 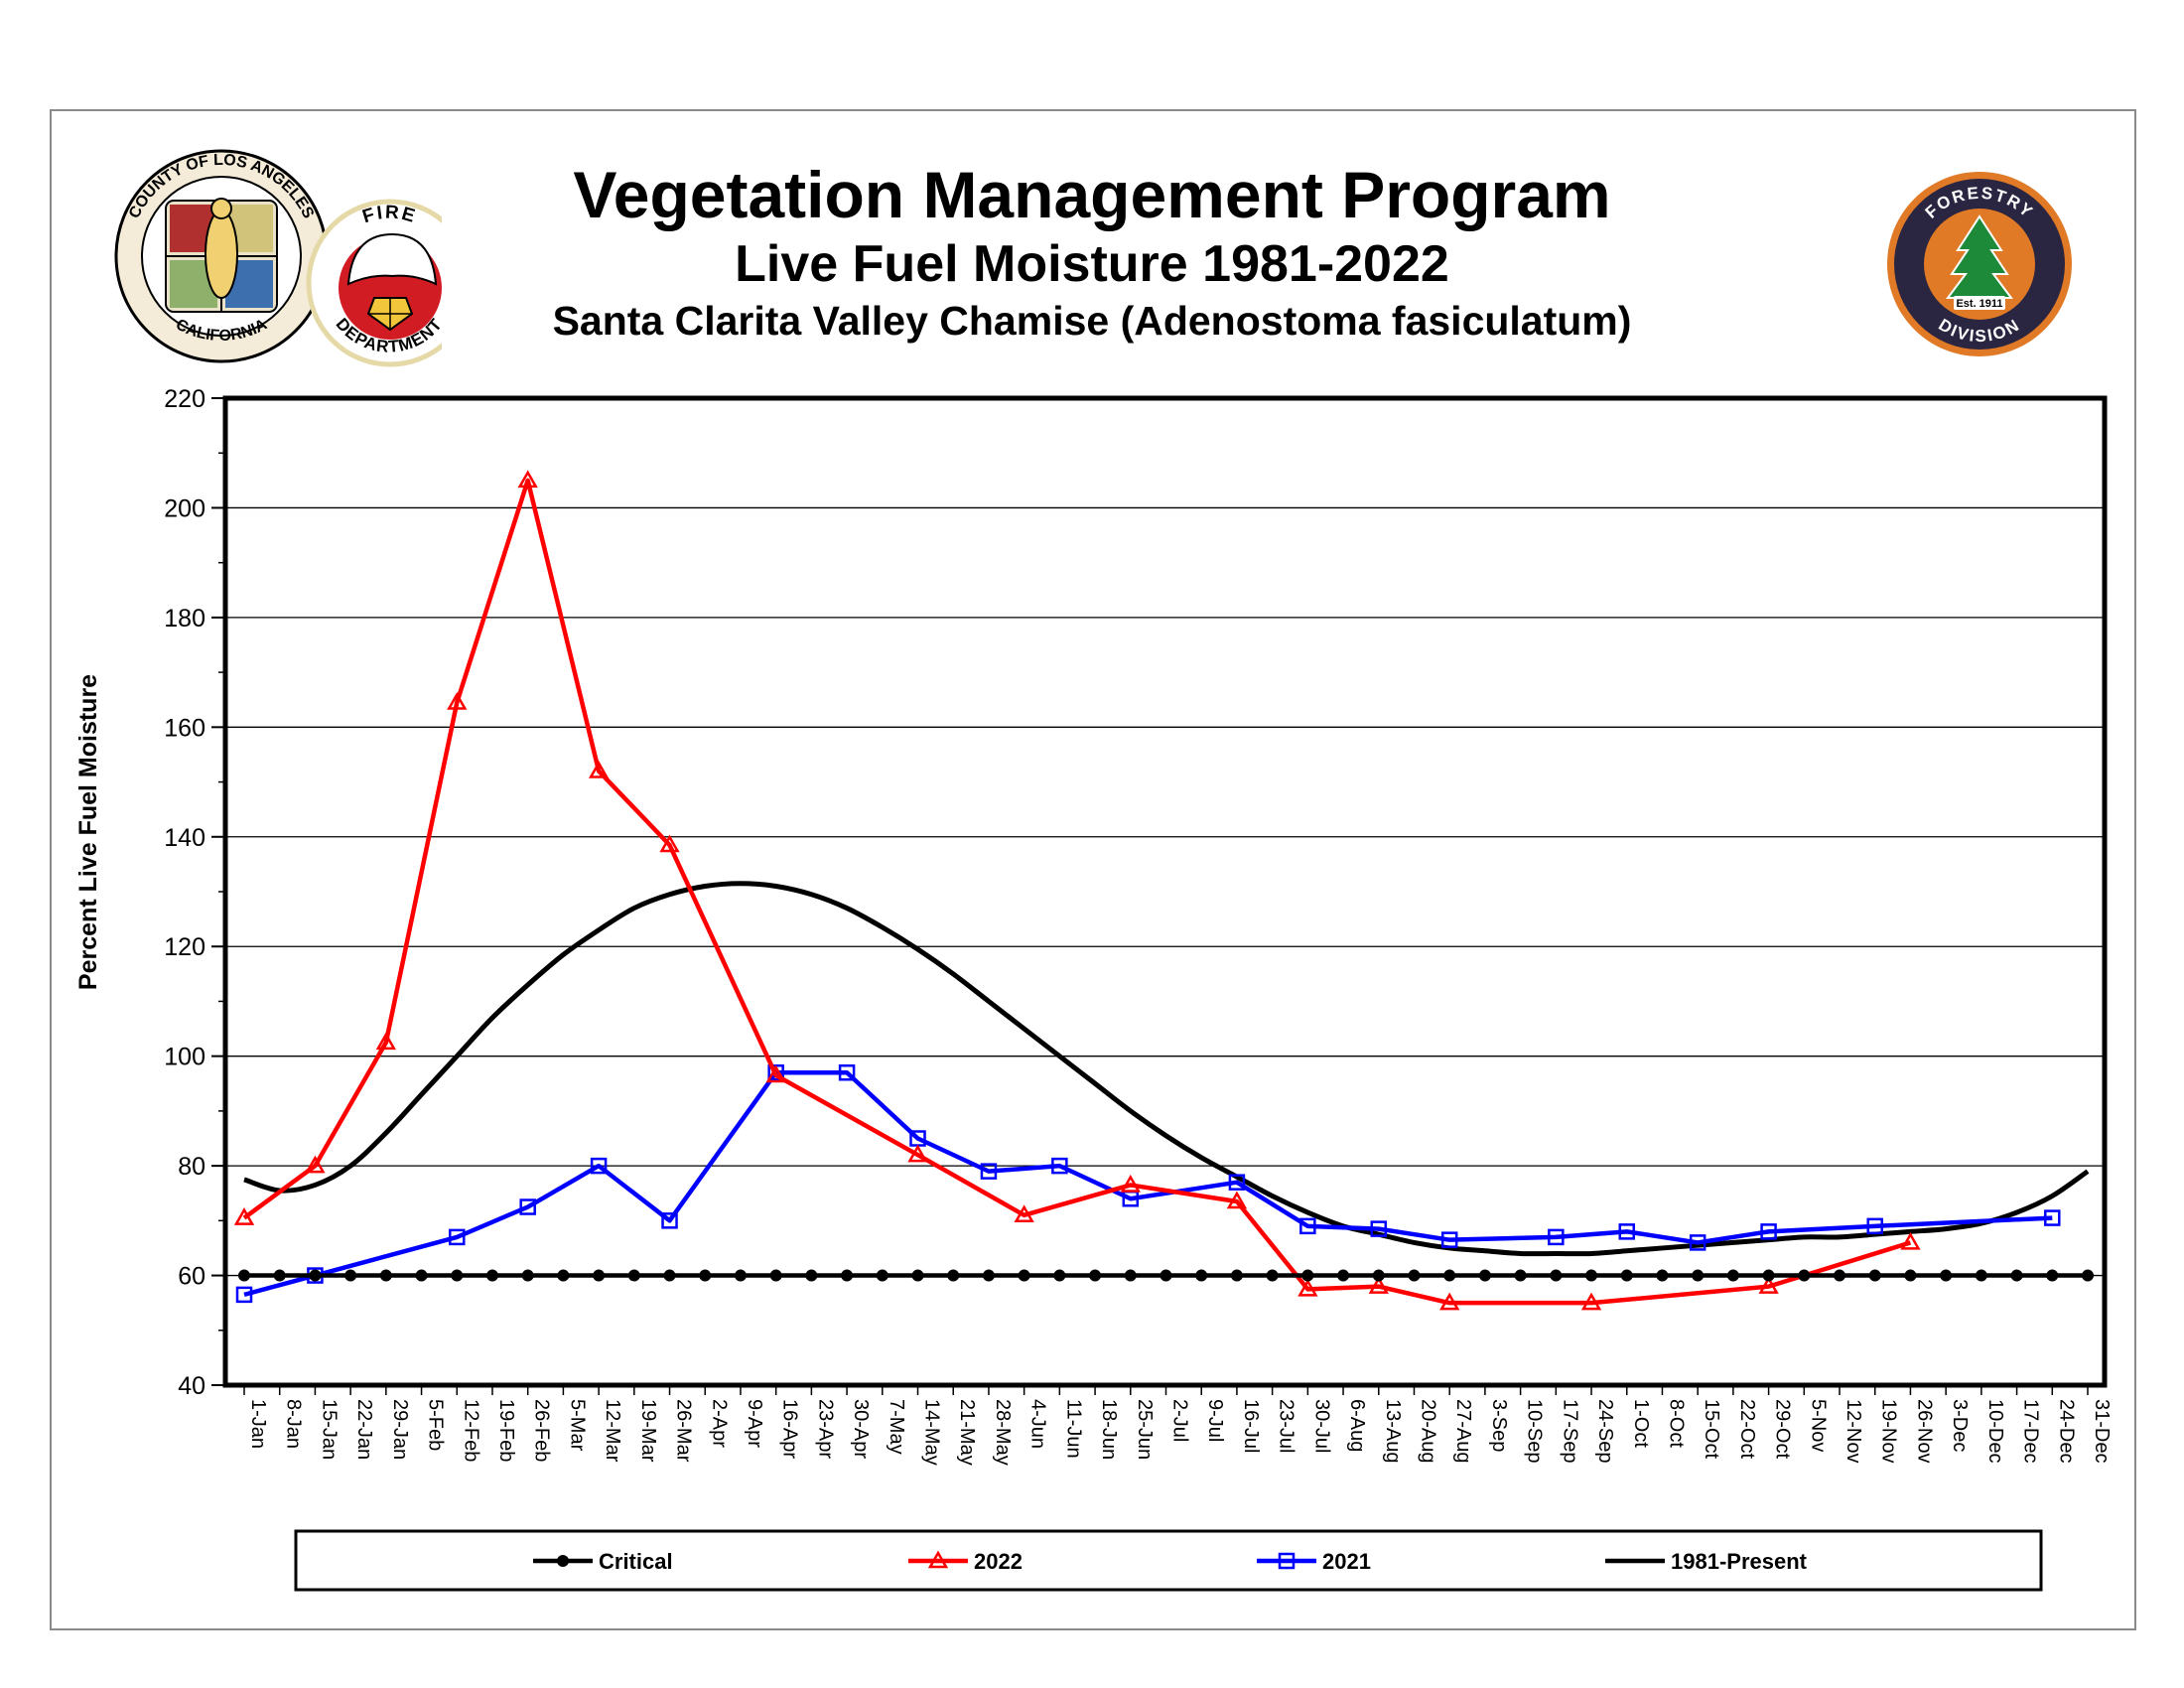 I want to click on y-tick-label: 180, so click(x=184, y=619).